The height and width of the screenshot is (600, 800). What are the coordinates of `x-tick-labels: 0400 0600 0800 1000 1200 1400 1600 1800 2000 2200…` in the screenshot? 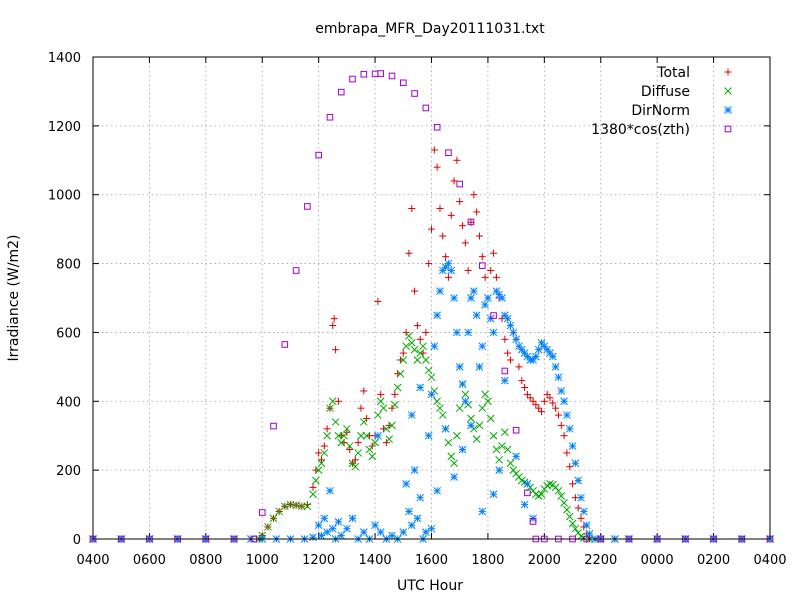 It's located at (431, 560).